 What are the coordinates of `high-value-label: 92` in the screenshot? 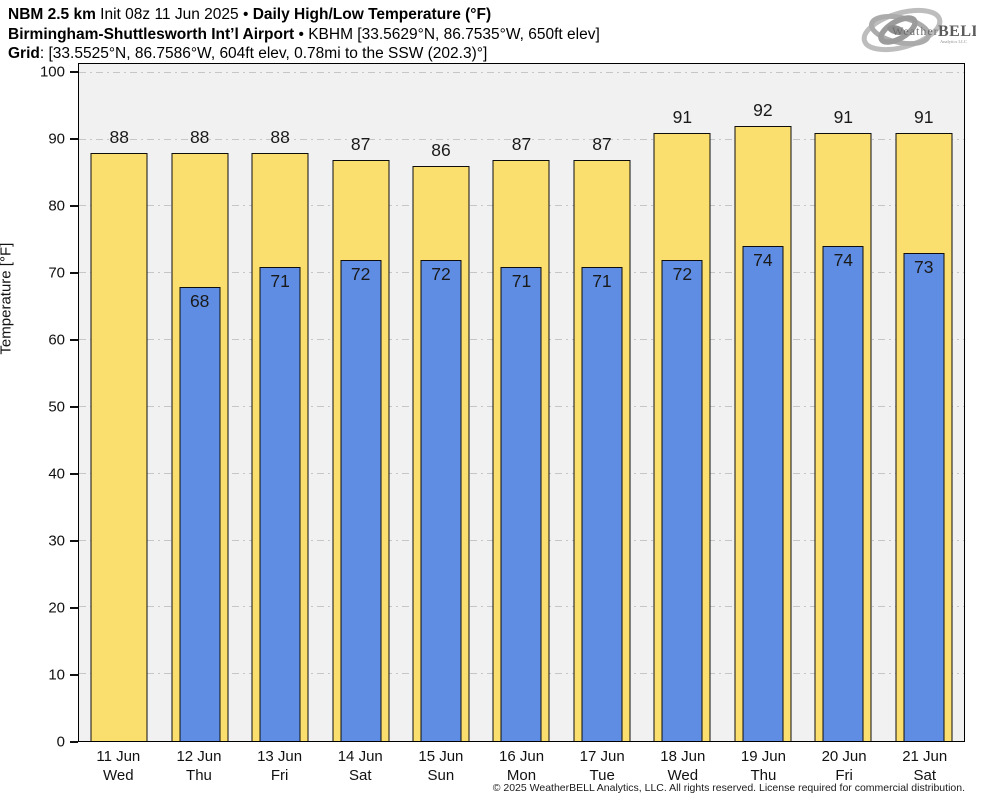 It's located at (763, 110).